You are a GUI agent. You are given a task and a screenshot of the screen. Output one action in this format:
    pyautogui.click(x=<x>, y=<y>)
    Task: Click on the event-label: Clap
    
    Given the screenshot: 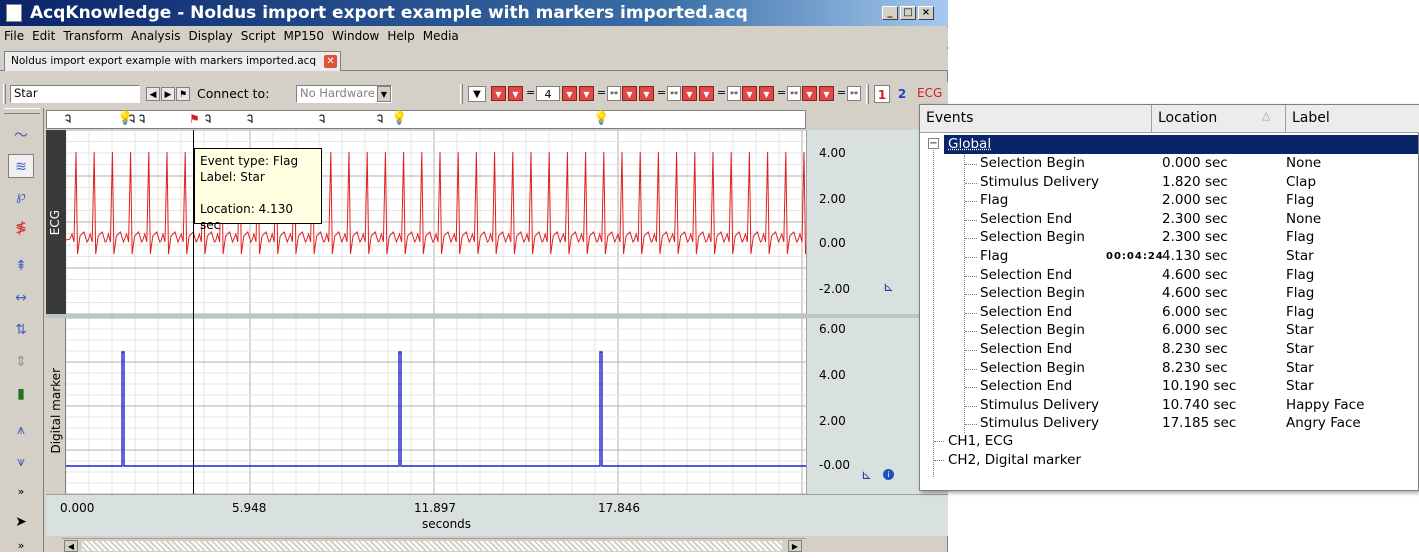 What is the action you would take?
    pyautogui.click(x=1301, y=183)
    